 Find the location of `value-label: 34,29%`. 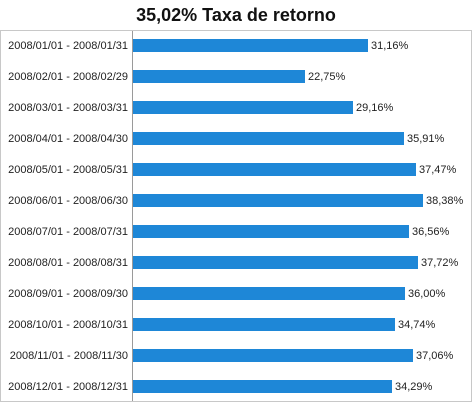

value-label: 34,29% is located at coordinates (414, 387).